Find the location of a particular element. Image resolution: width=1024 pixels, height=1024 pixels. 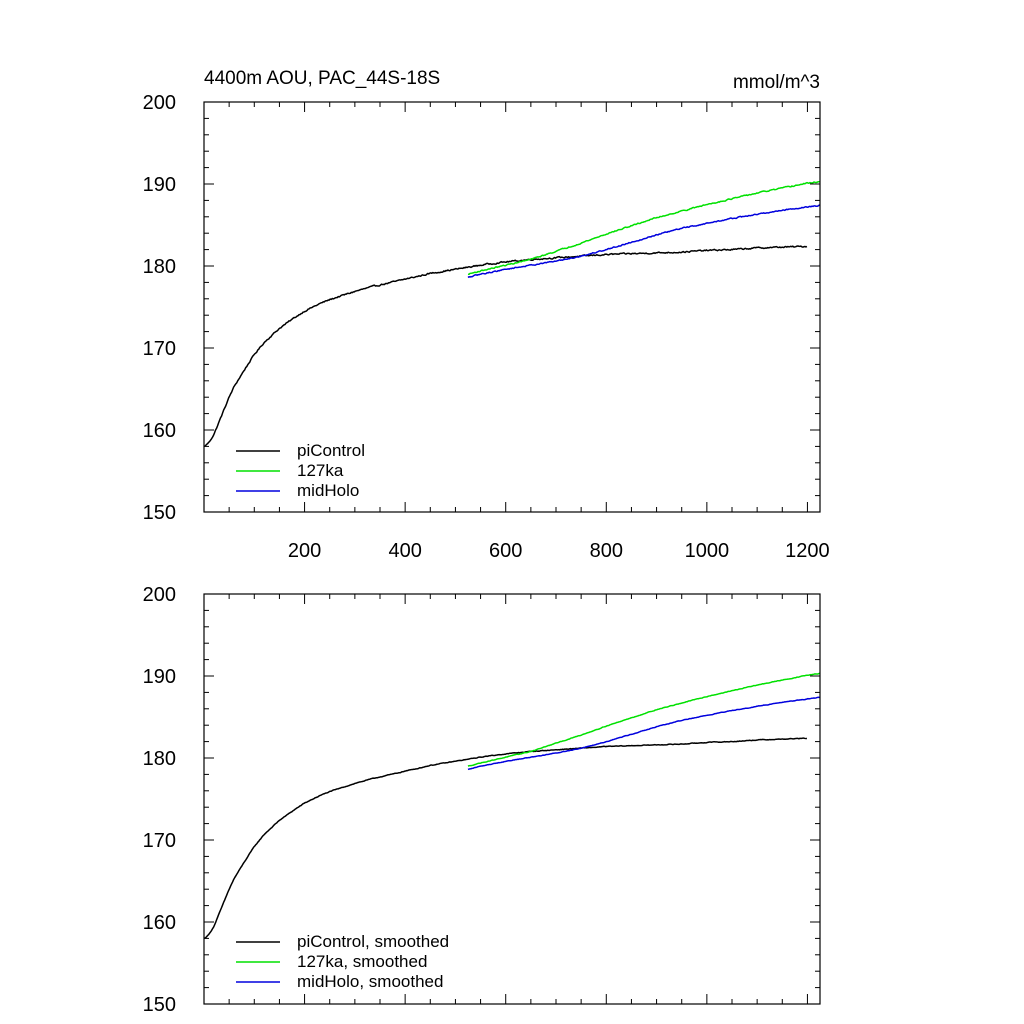

series-line-127ka is located at coordinates (644, 228).